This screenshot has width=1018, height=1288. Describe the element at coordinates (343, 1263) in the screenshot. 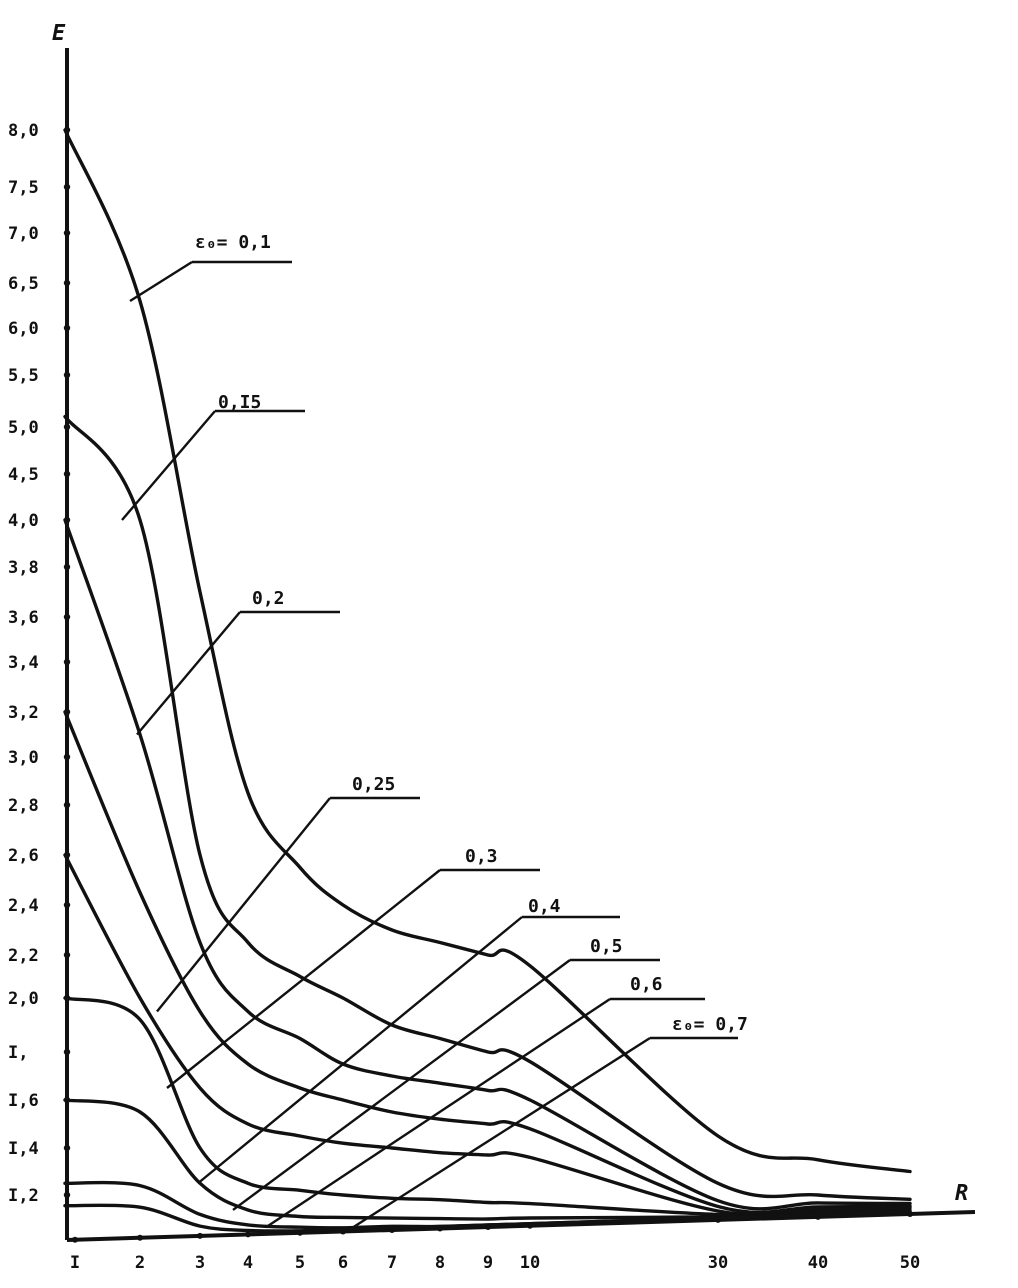

I see `x-tick-label: 6` at that location.